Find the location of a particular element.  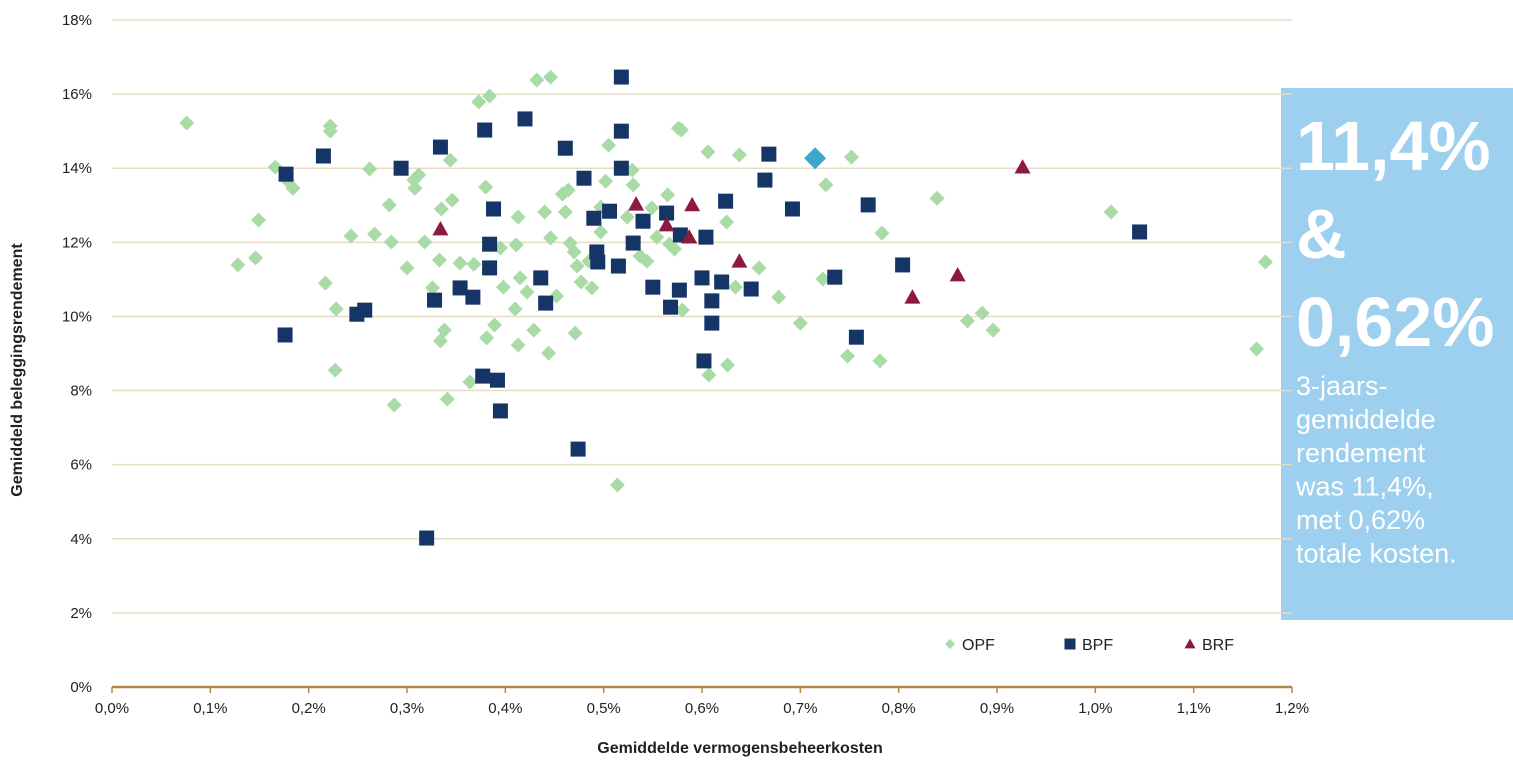

legend-label: BPF is located at coordinates (1097, 645).